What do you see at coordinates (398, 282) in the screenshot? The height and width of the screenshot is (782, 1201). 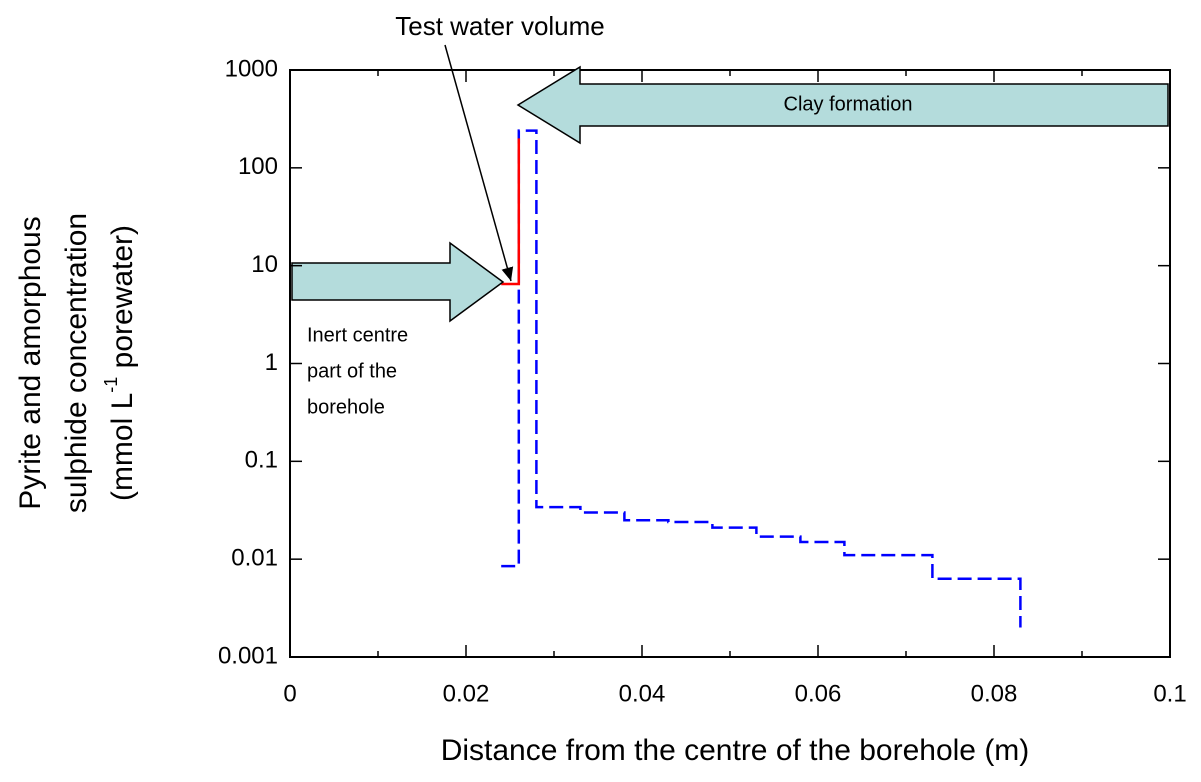 I see `inert-arrow` at bounding box center [398, 282].